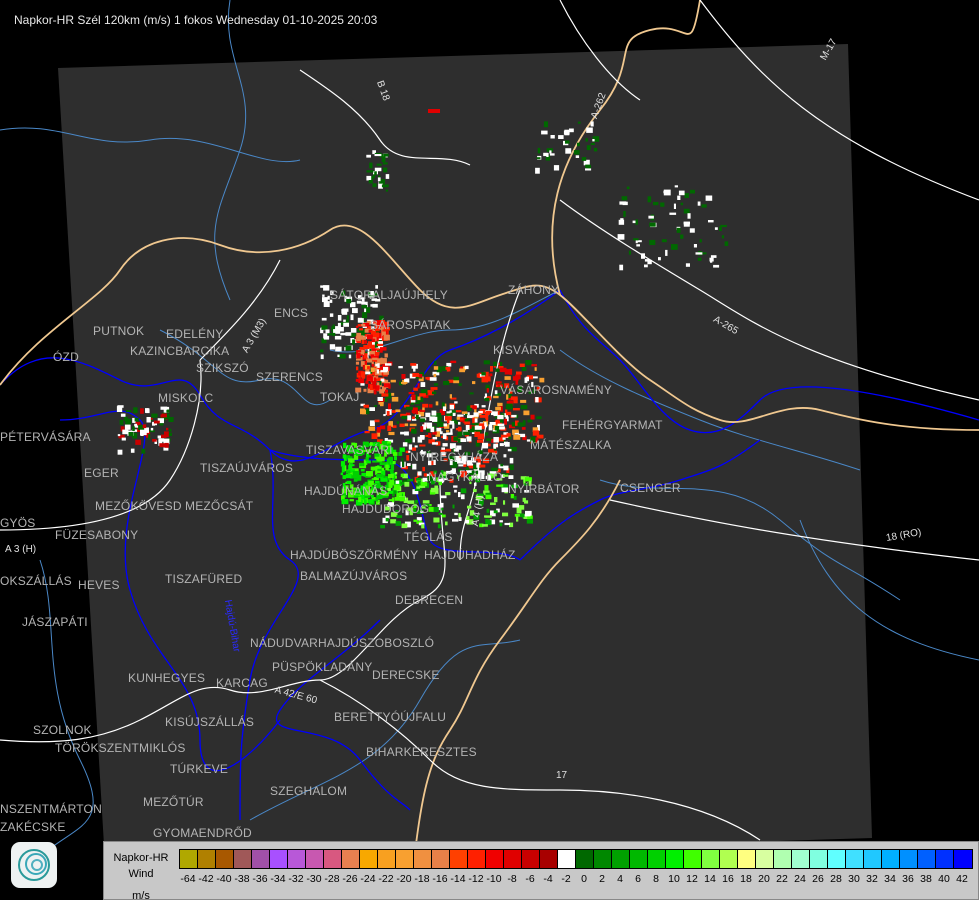 The width and height of the screenshot is (979, 900). Describe the element at coordinates (476, 879) in the screenshot. I see `legend-tick: -12` at that location.